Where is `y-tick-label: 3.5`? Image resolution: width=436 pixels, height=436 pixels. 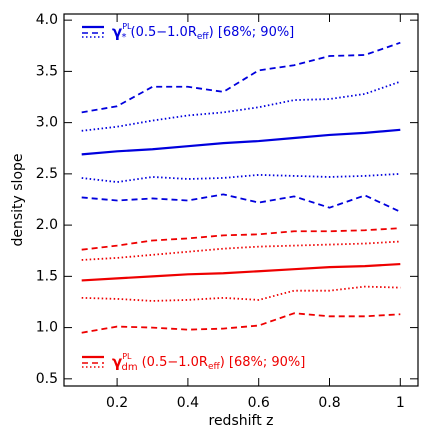
y-tick-label: 3.5 is located at coordinates (47, 71).